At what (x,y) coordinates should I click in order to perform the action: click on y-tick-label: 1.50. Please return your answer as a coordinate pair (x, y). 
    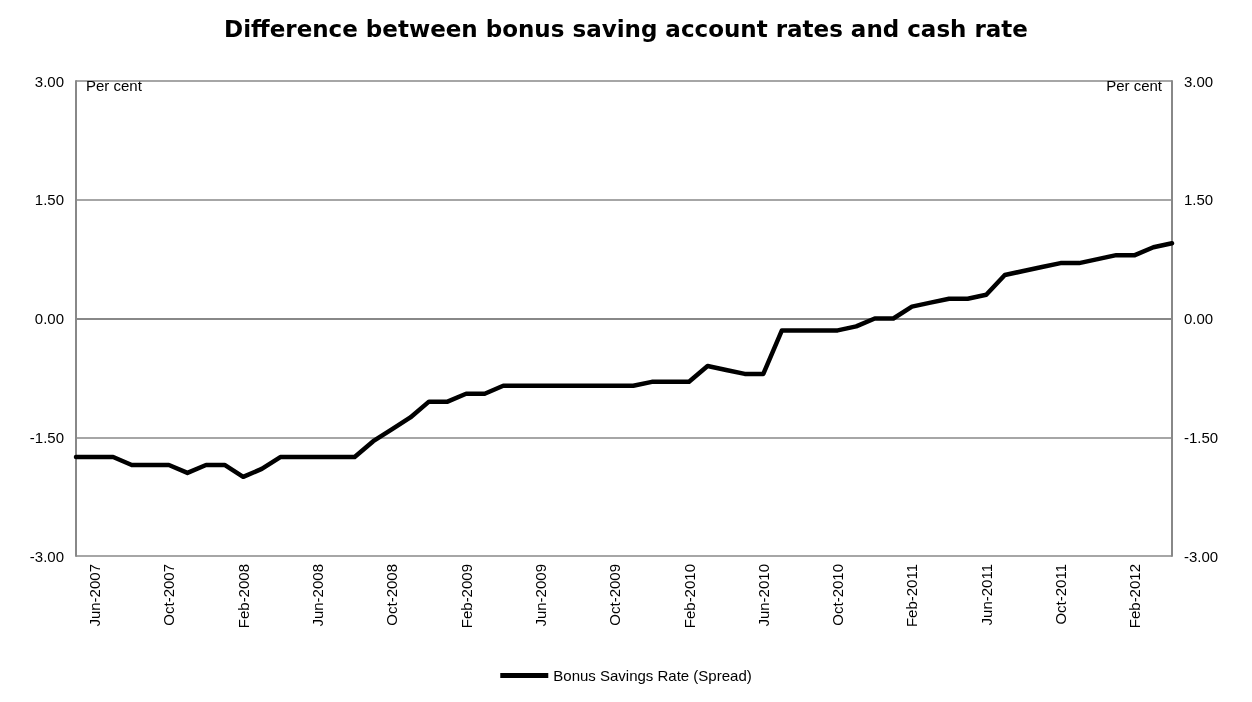
    Looking at the image, I should click on (49, 200).